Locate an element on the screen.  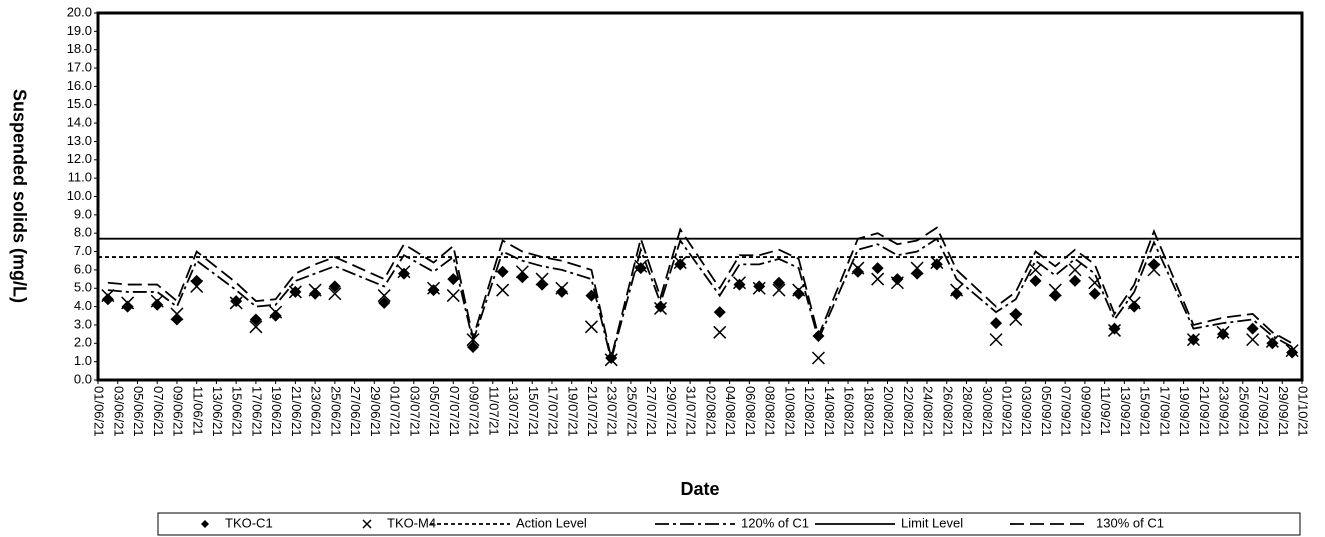
x-tick-label: 01/10/21 is located at coordinates (1303, 411).